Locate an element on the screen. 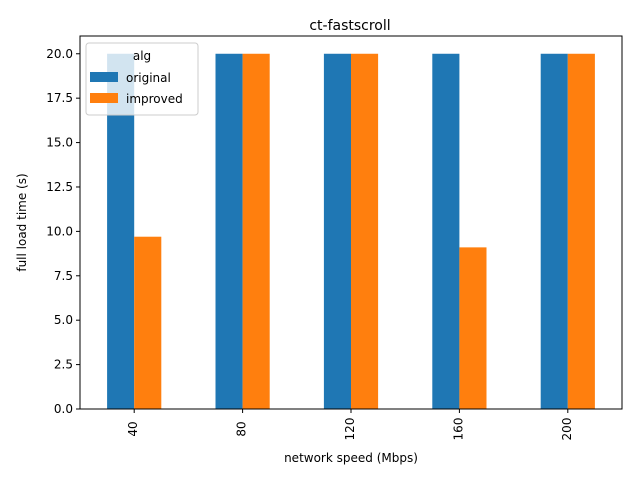 The image size is (640, 480). legend-title: alg is located at coordinates (142, 56).